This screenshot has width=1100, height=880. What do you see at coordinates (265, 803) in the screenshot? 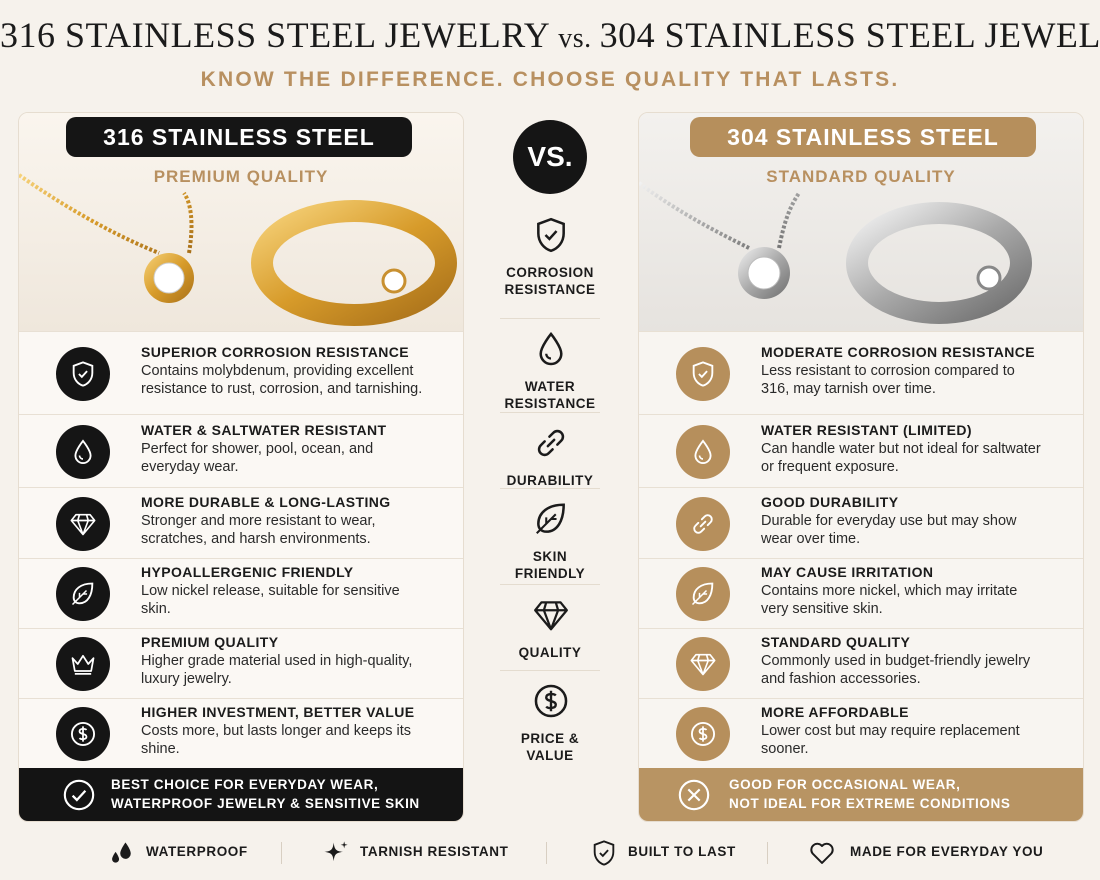
I see `verdict-line: WATERPROOF JEWELRY & SENSITIVE SKIN` at bounding box center [265, 803].